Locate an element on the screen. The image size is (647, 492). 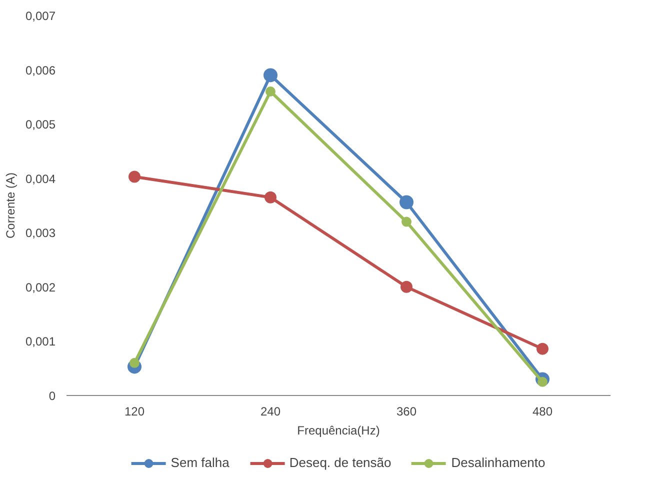
y-tick-label: 0,005 is located at coordinates (40, 125).